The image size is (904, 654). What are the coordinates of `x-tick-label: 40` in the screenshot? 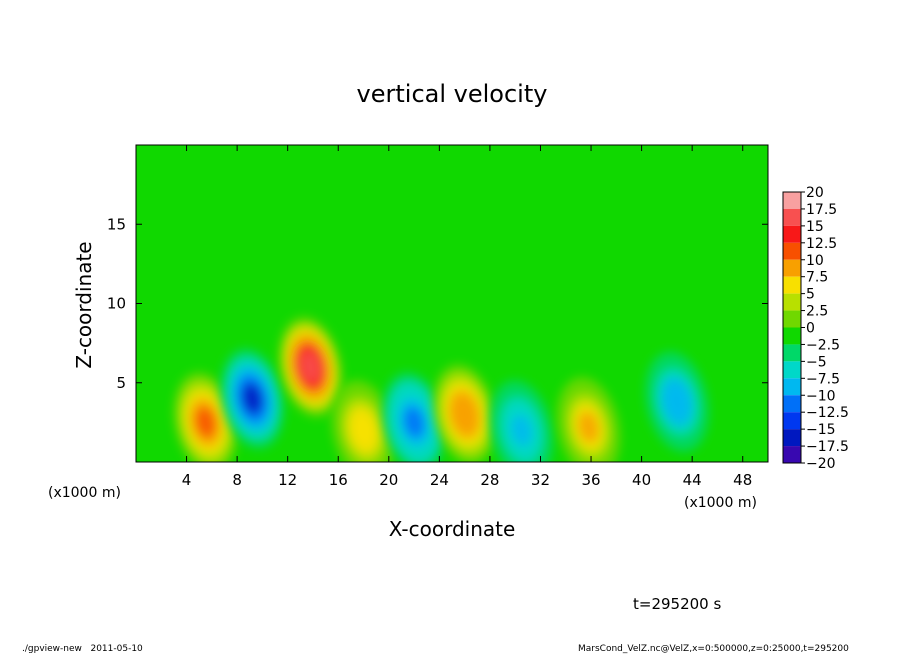 It's located at (641, 480).